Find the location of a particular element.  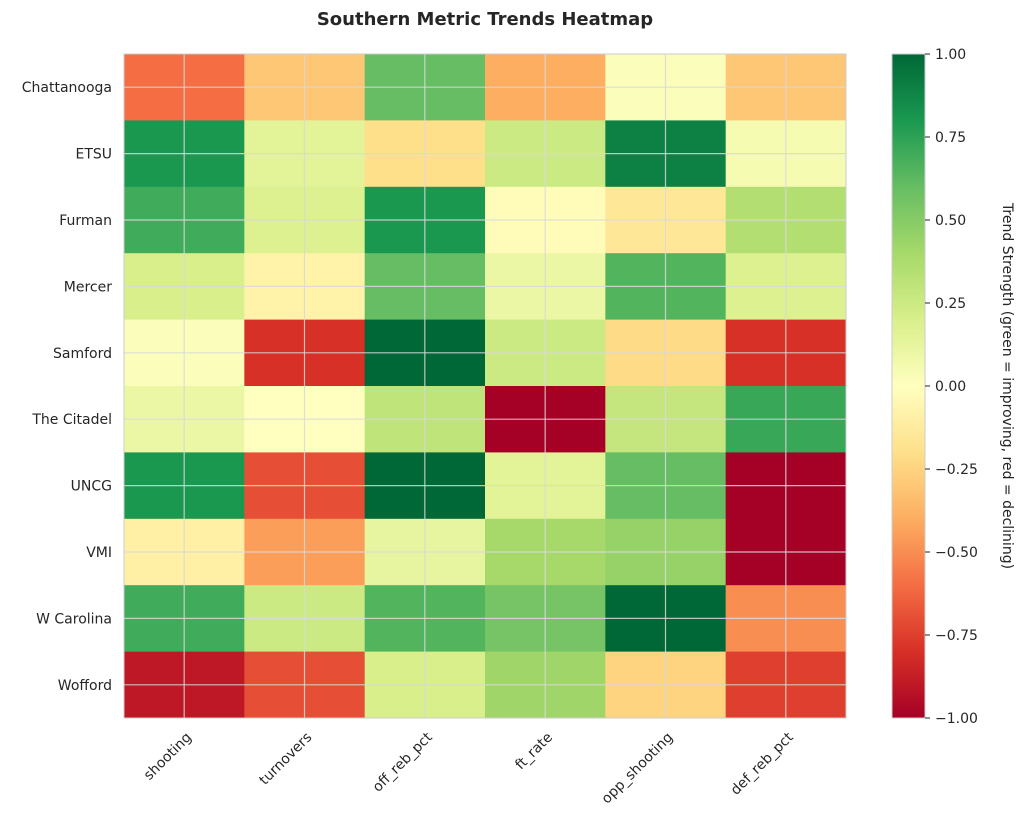

column-label: def_reb_pct is located at coordinates (762, 763).